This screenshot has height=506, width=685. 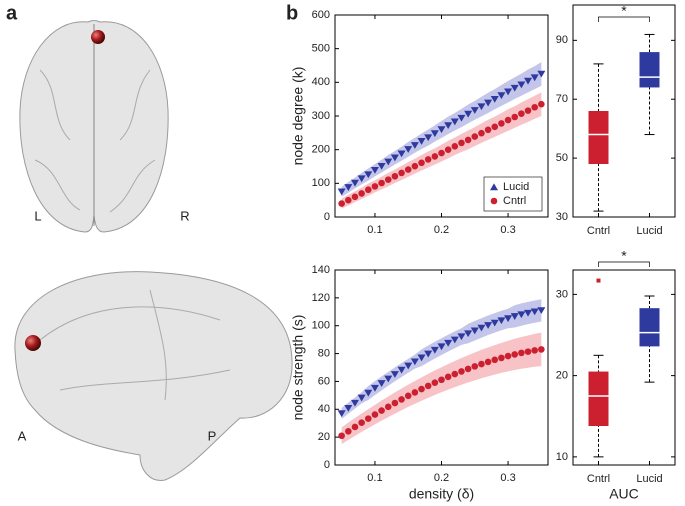 I want to click on x-axis-label: density (δ), so click(x=441, y=494).